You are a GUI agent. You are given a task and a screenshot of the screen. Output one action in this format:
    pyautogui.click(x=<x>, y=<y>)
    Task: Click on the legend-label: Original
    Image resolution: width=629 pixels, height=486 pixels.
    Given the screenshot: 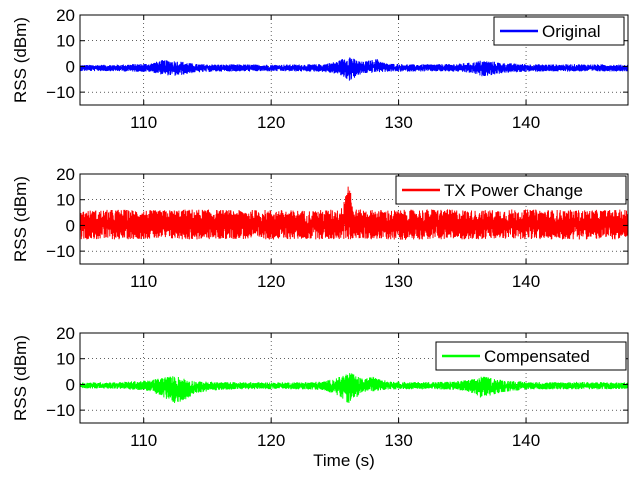 What is the action you would take?
    pyautogui.click(x=571, y=31)
    